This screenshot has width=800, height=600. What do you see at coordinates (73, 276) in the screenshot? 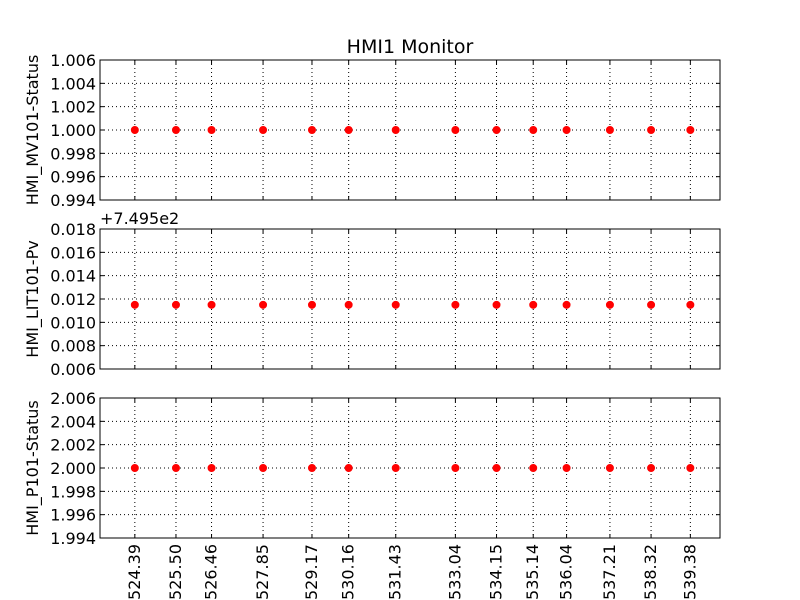
I see `panel-2-ytick-label: 0.014` at bounding box center [73, 276].